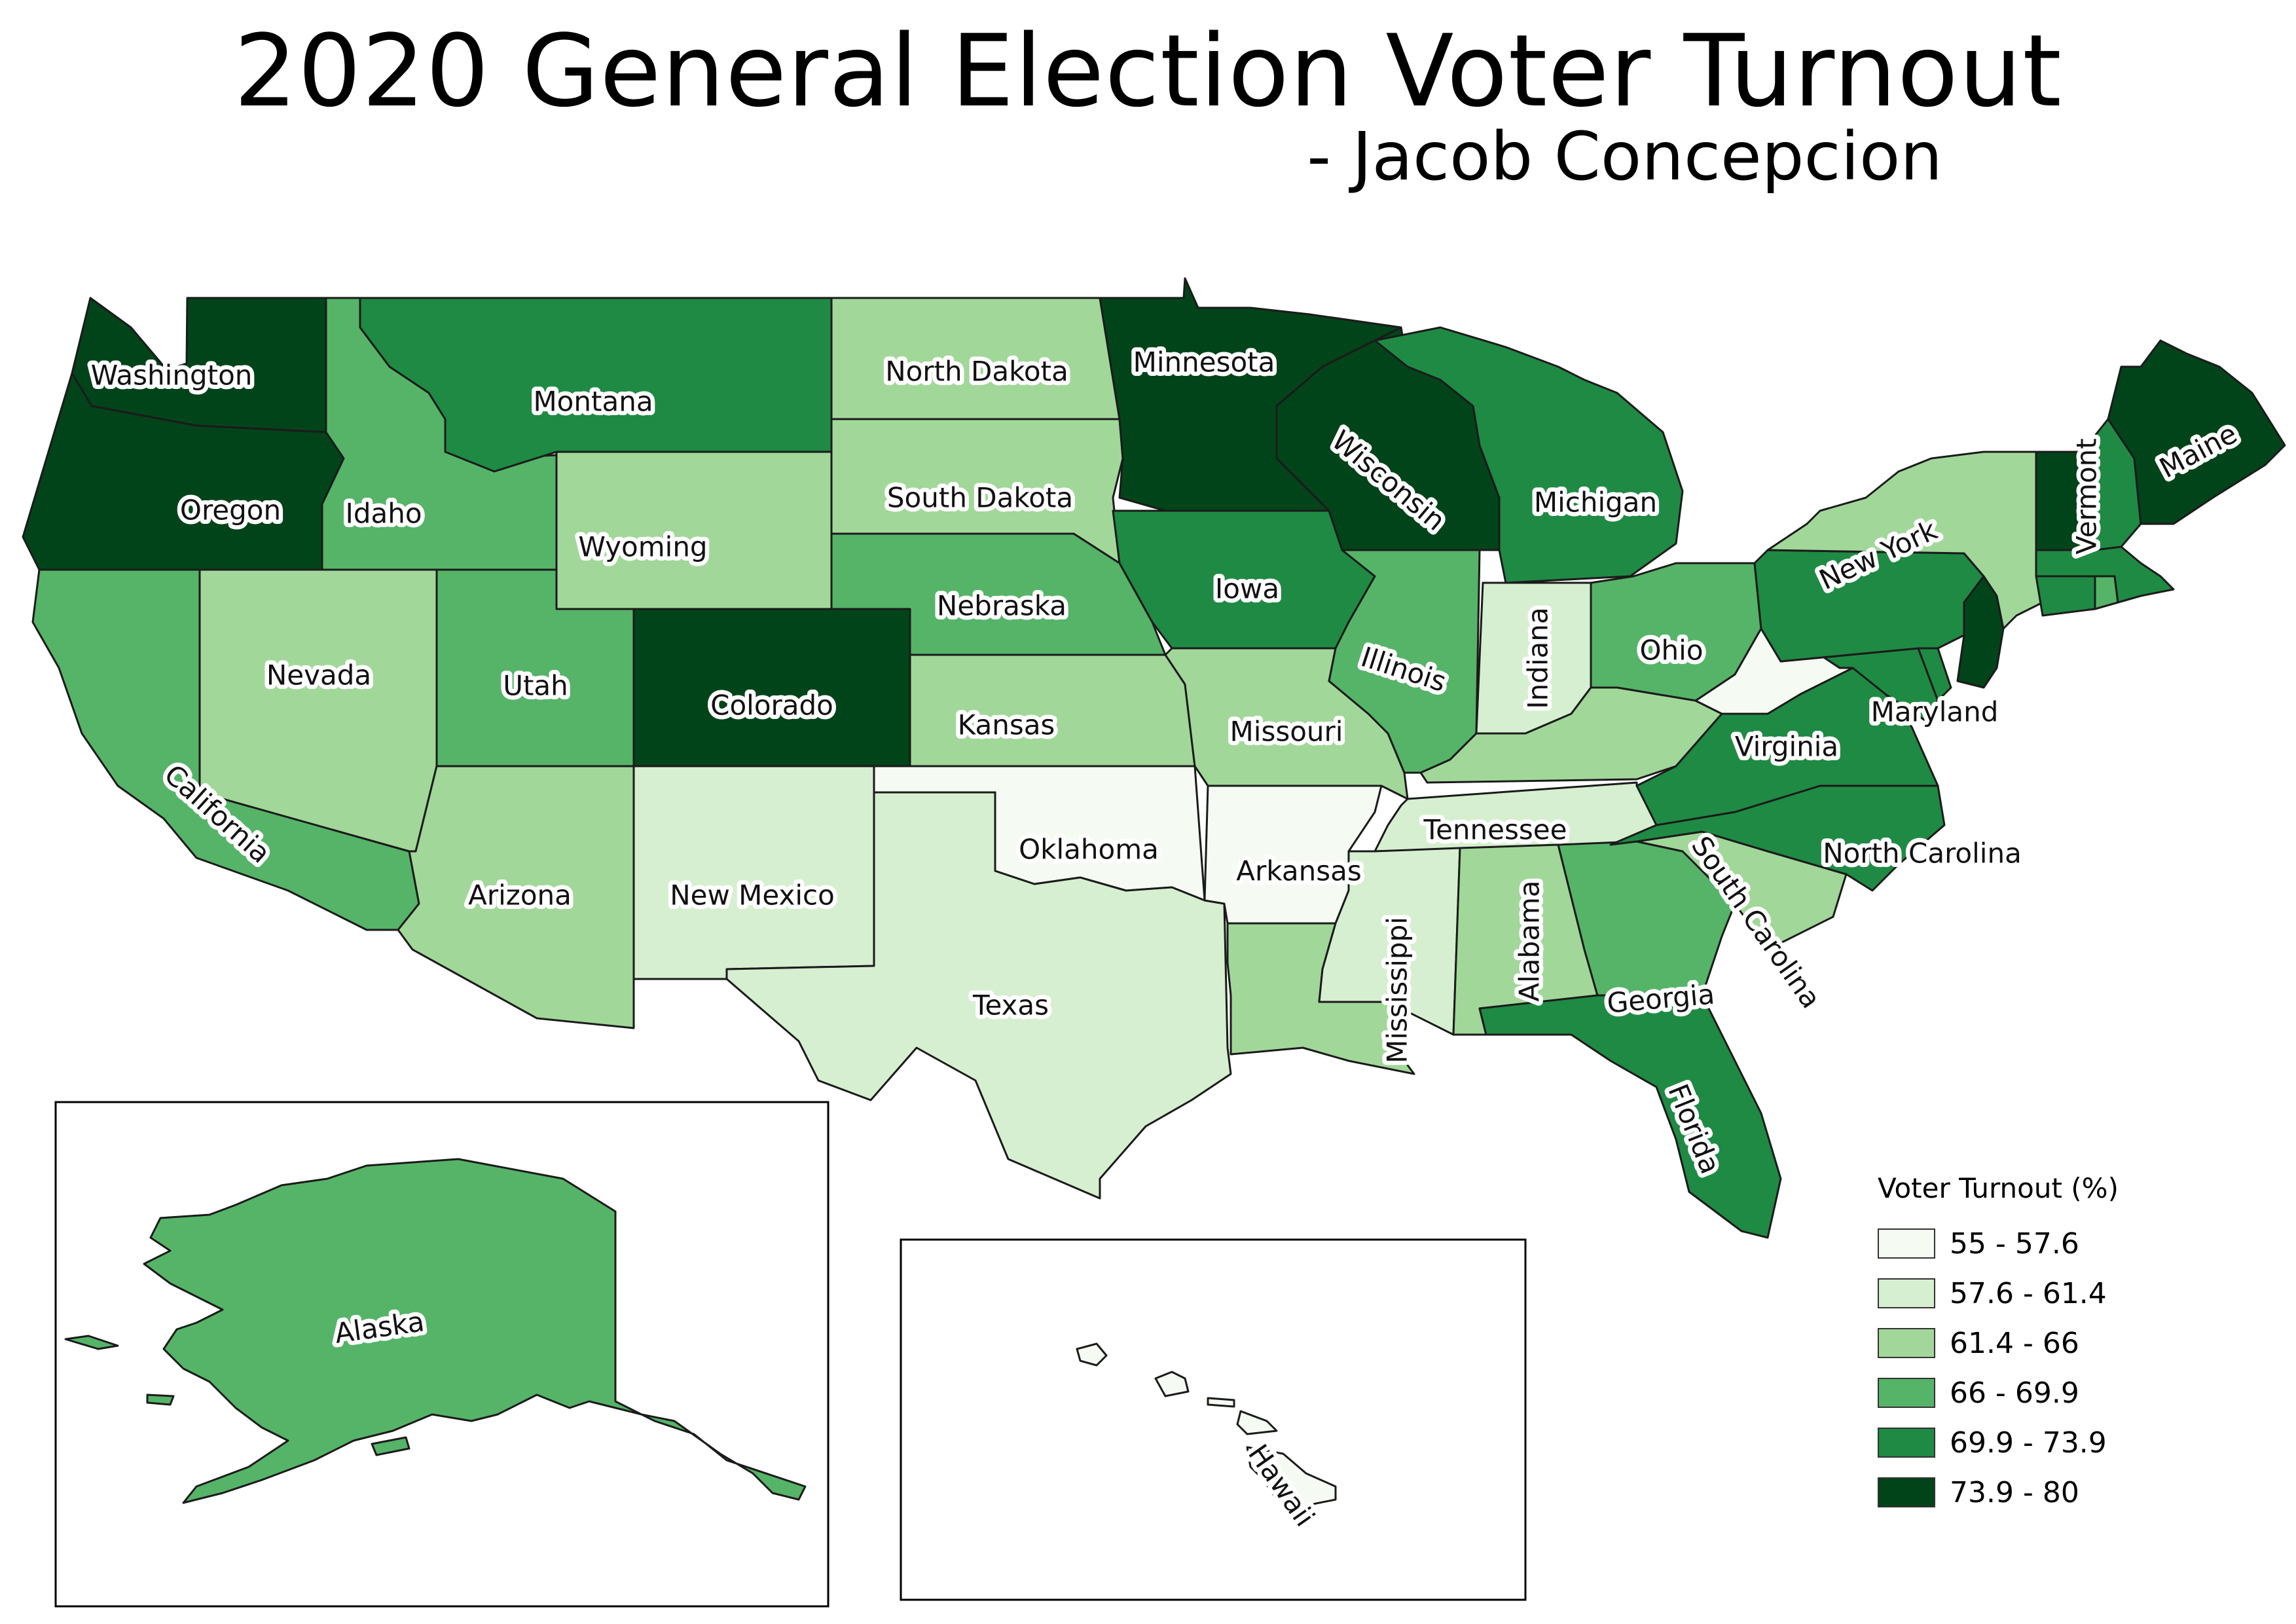 The width and height of the screenshot is (2296, 1624). I want to click on label-wyoming: Wyoming, so click(642, 547).